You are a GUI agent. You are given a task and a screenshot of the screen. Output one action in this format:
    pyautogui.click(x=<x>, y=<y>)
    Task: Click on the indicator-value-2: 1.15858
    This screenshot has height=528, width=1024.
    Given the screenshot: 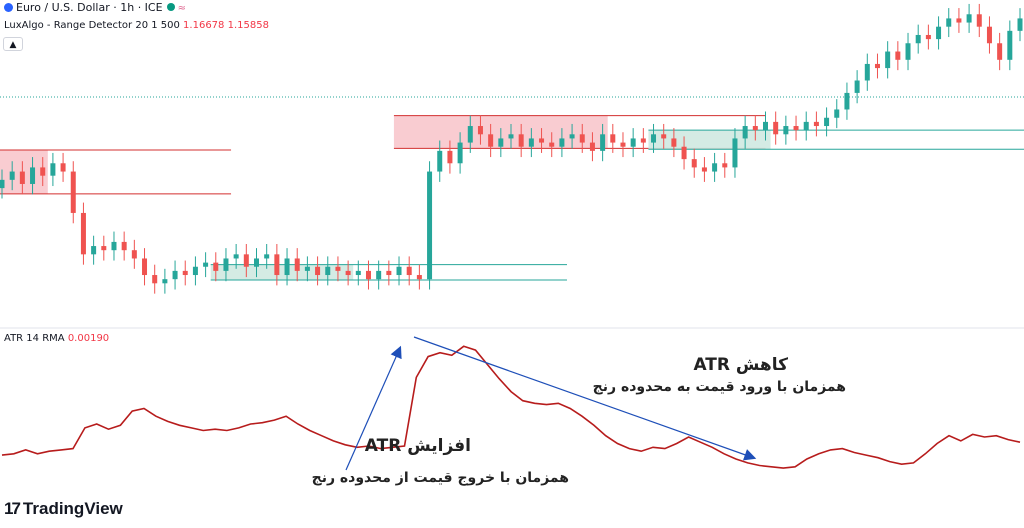 What is the action you would take?
    pyautogui.click(x=248, y=25)
    